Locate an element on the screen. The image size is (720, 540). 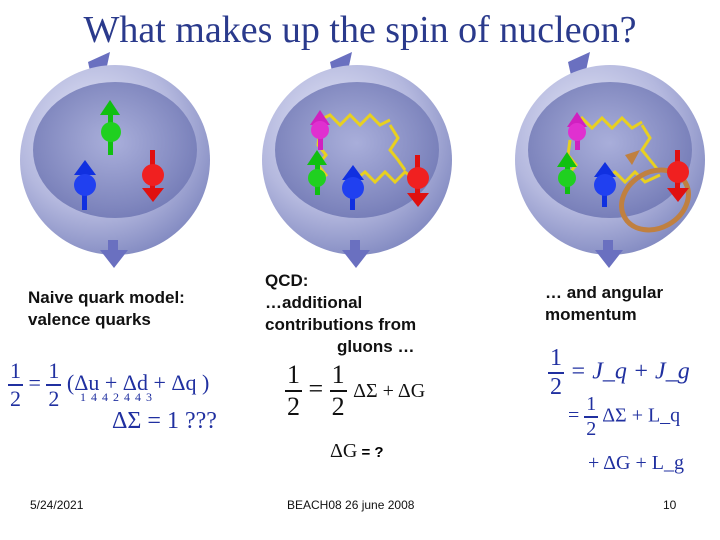
equation-delta-g: ΔG = ? is located at coordinates (357, 451).